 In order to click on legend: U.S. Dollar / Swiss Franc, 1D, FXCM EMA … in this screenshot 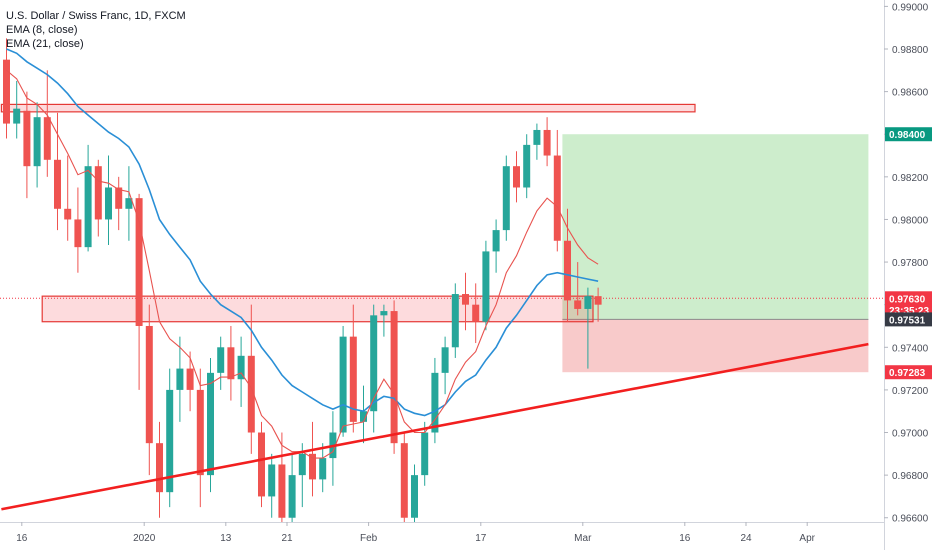, I will do `click(96, 30)`.